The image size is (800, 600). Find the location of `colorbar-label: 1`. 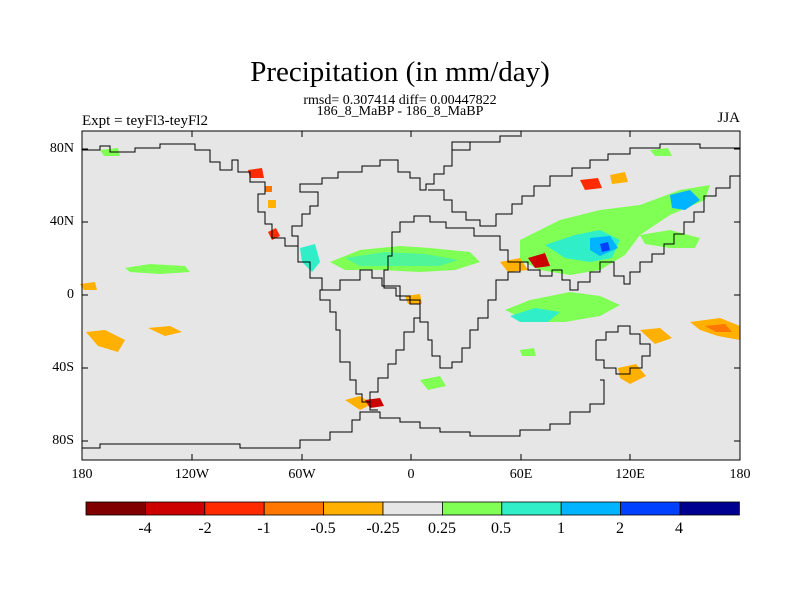

colorbar-label: 1 is located at coordinates (561, 528).